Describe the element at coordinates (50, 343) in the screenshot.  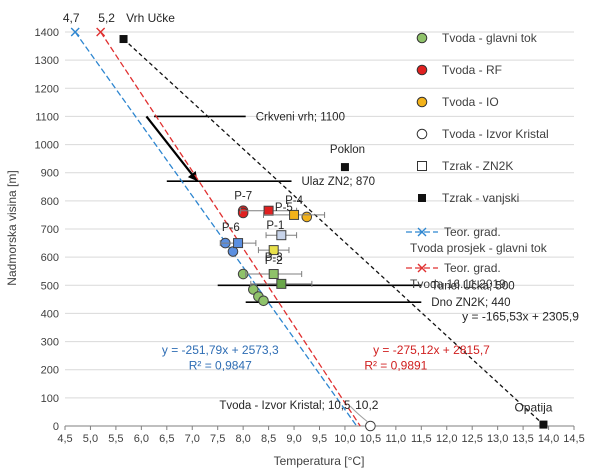
I see `y-tick-label: 300` at that location.